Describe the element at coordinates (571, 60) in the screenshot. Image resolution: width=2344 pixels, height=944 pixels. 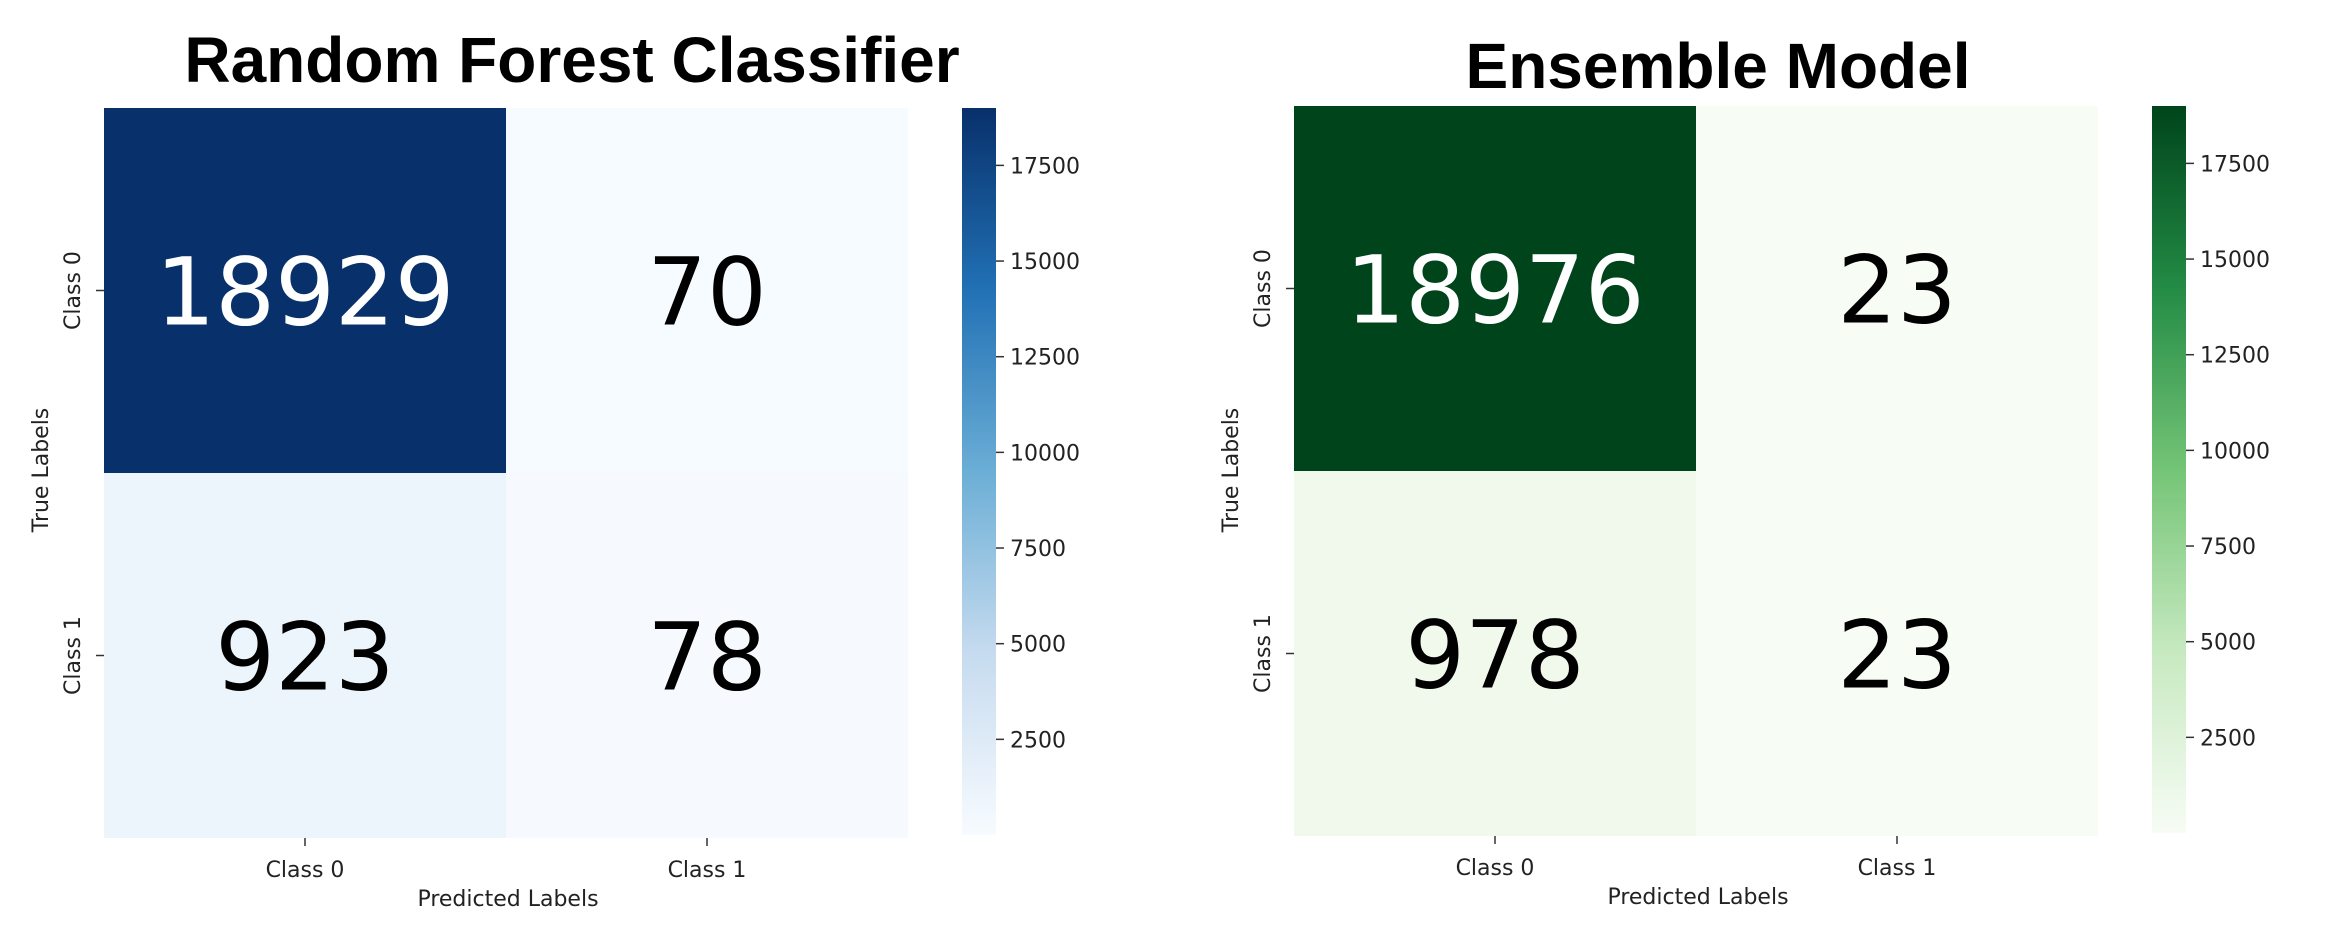
I see `chart-title: Random Forest Classifier` at that location.